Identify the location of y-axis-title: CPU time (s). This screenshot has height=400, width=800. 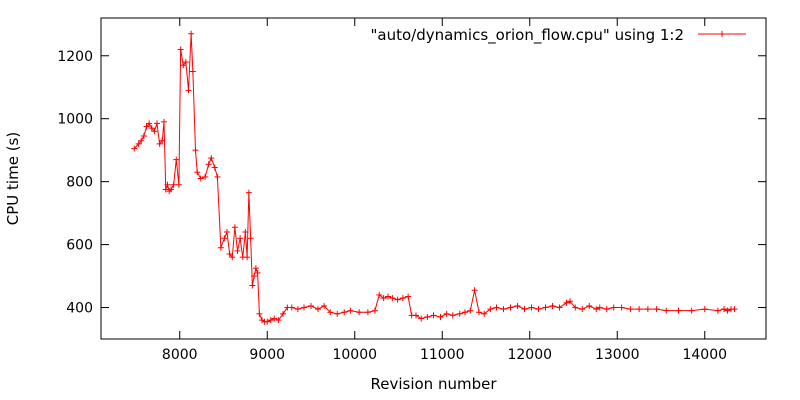
(13, 178).